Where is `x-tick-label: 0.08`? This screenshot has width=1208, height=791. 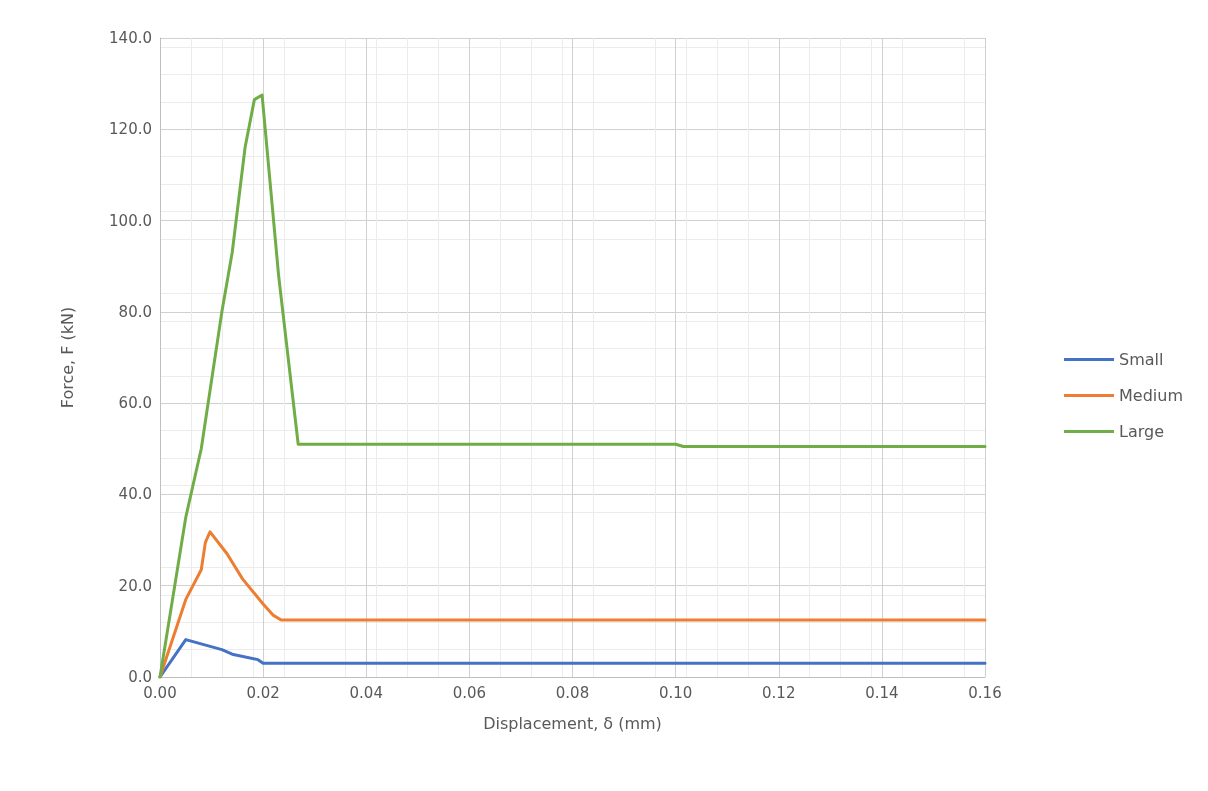
x-tick-label: 0.08 is located at coordinates (572, 692).